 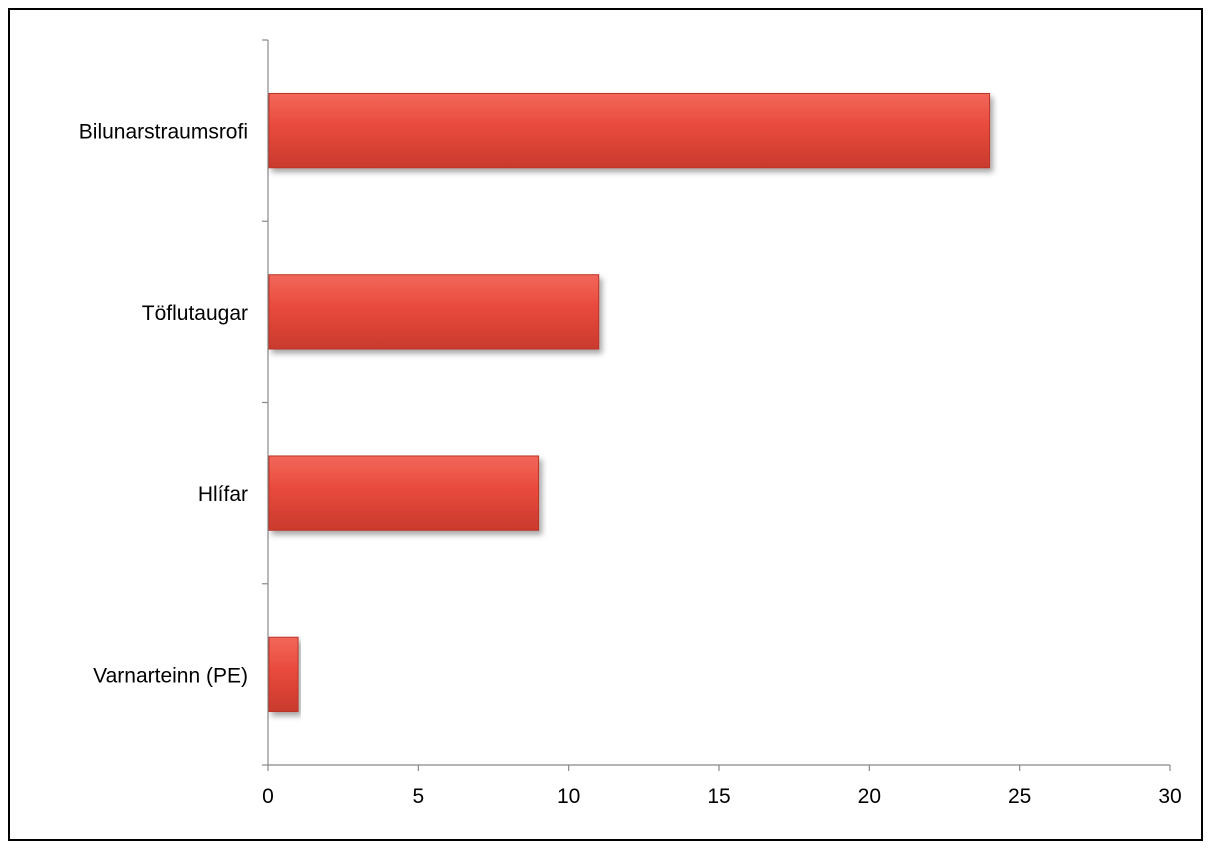 I want to click on x-tick-label: 15, so click(x=718, y=796).